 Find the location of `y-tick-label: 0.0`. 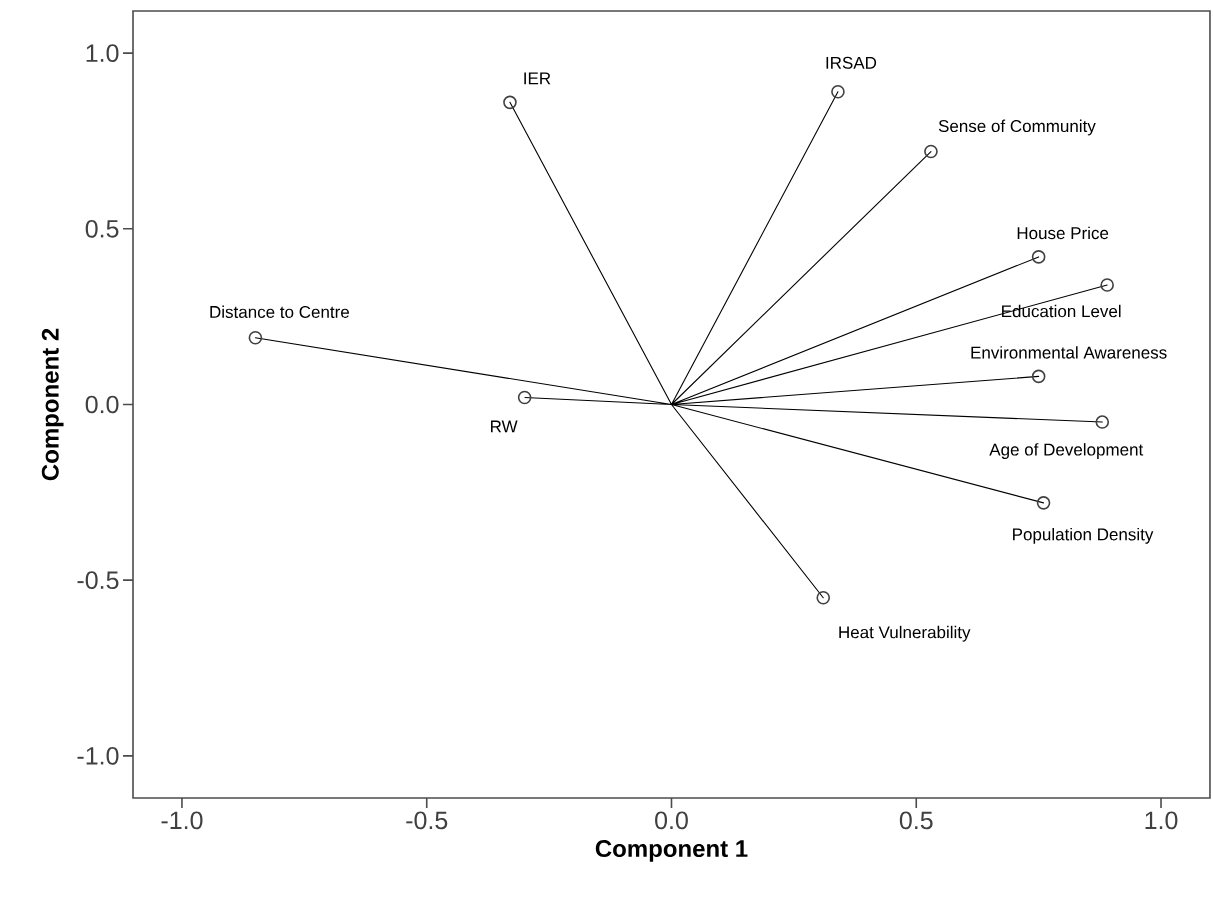

y-tick-label: 0.0 is located at coordinates (102, 404).